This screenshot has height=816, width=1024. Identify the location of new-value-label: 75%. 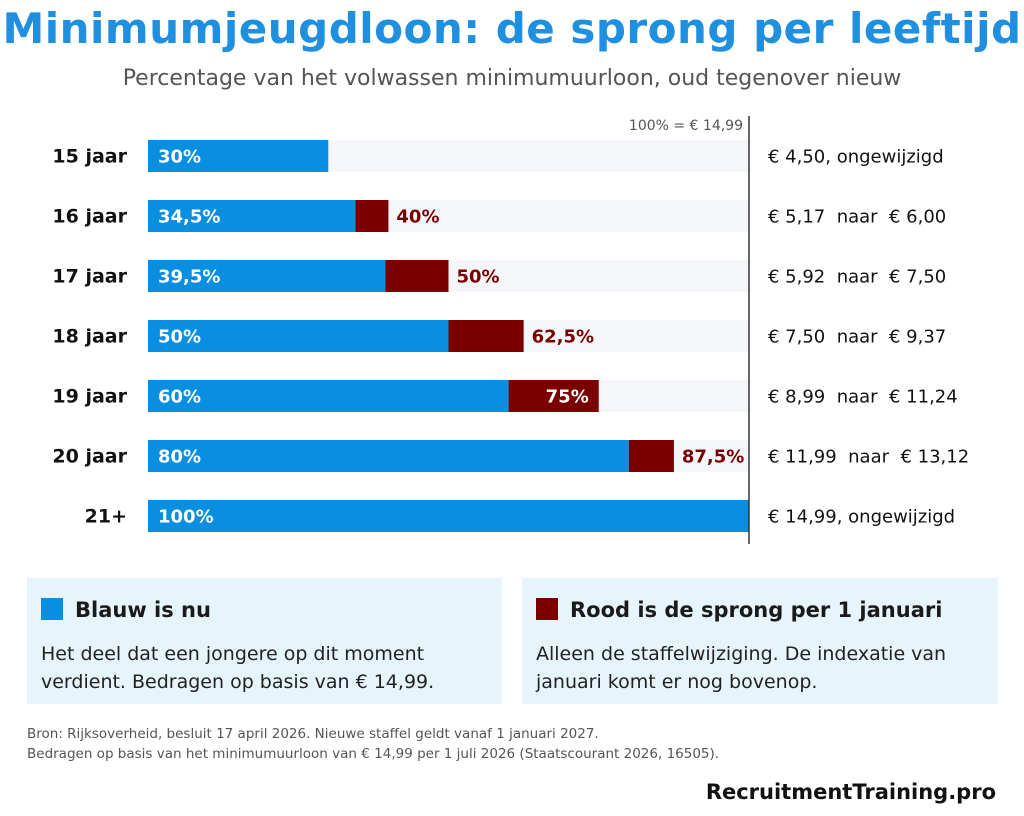
(567, 397).